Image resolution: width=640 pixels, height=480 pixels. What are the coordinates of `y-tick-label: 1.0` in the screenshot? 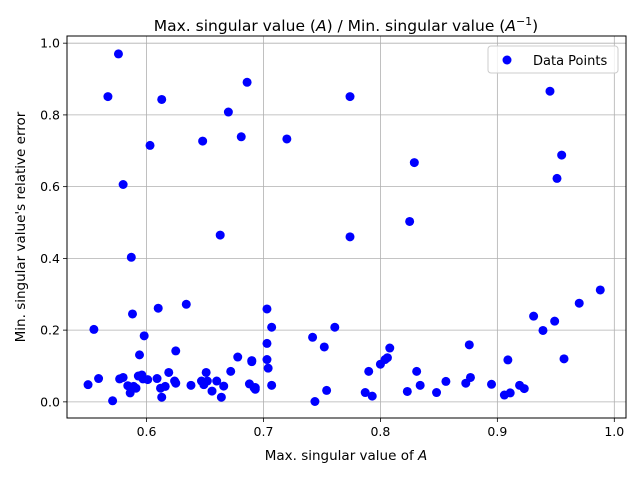 It's located at (50, 43).